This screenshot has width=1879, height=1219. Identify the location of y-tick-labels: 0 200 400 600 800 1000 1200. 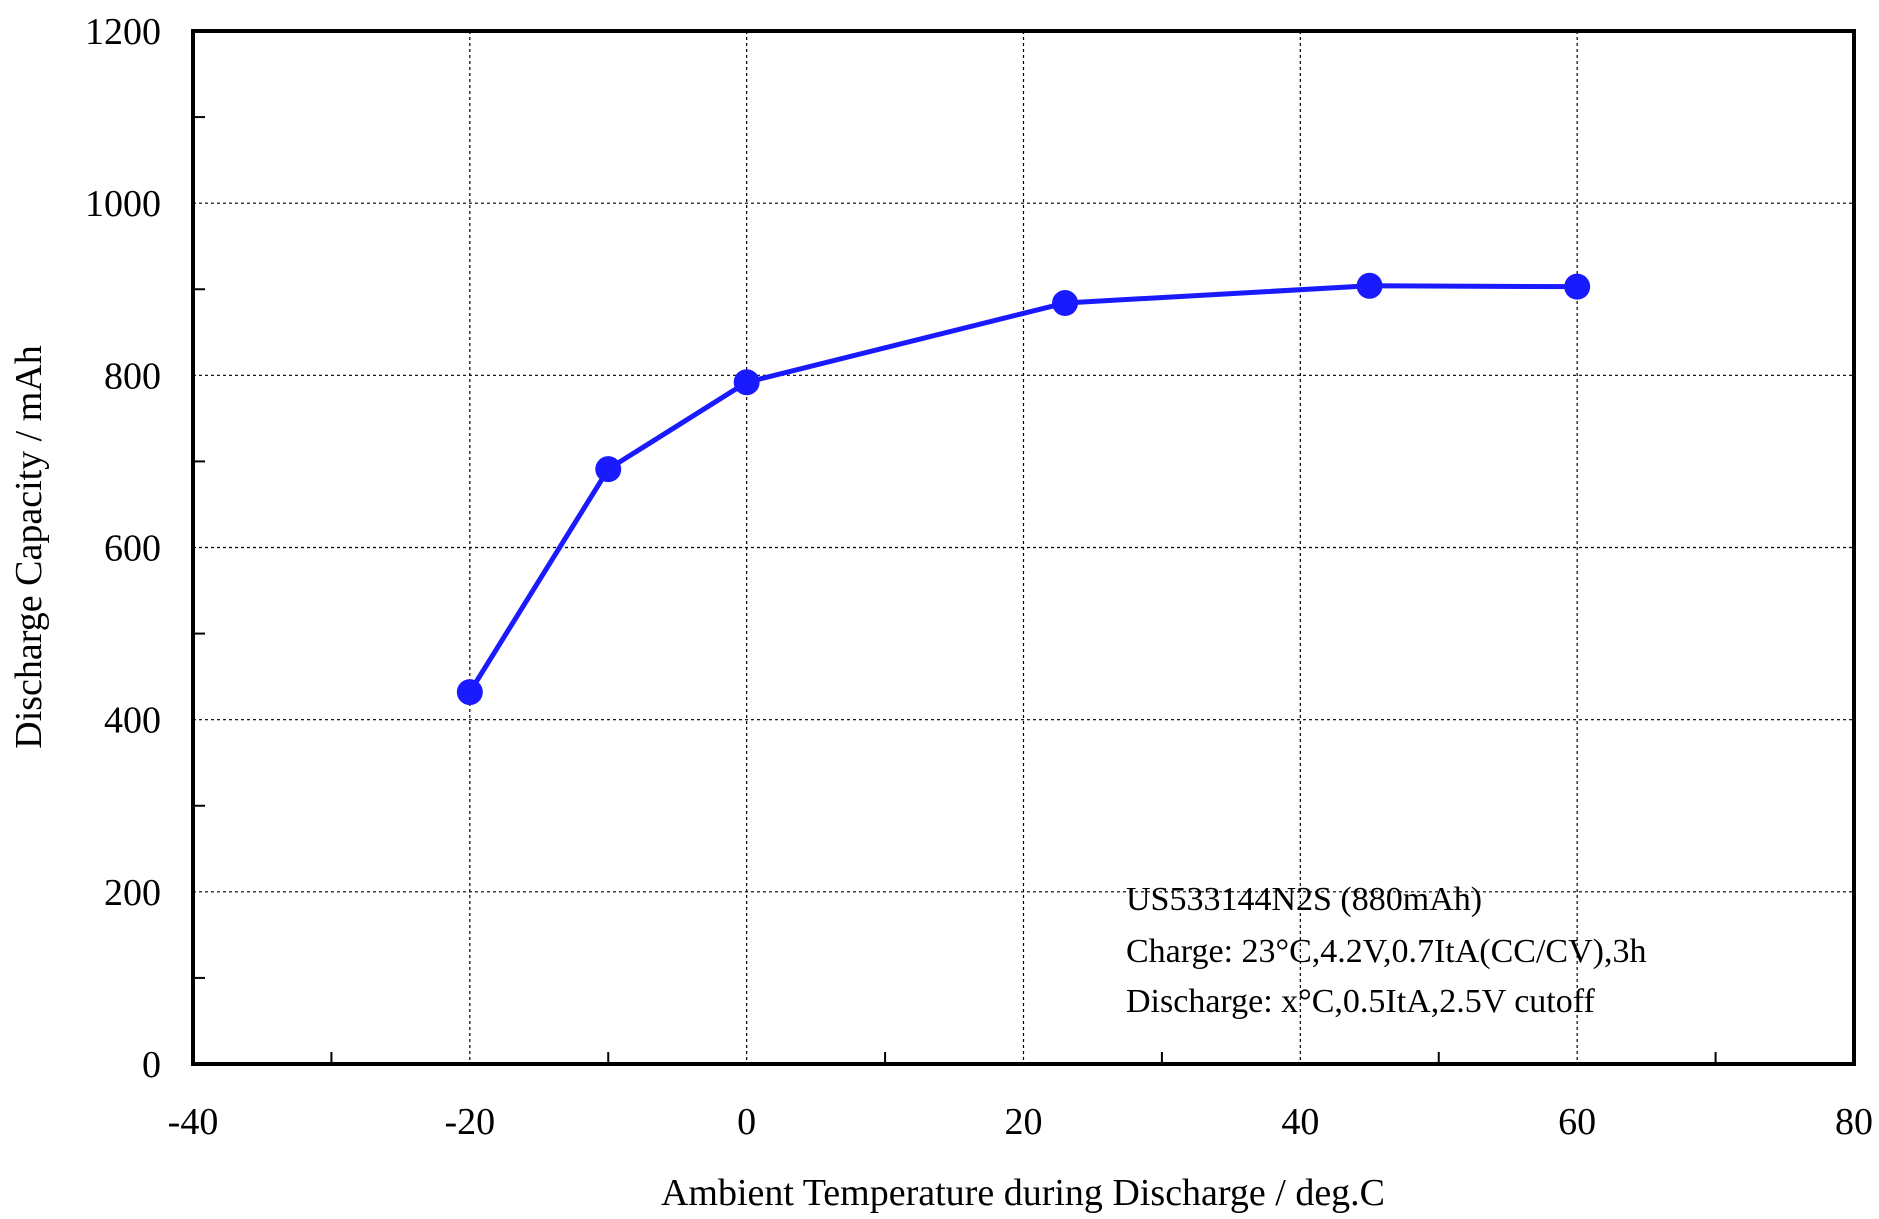
(123, 548).